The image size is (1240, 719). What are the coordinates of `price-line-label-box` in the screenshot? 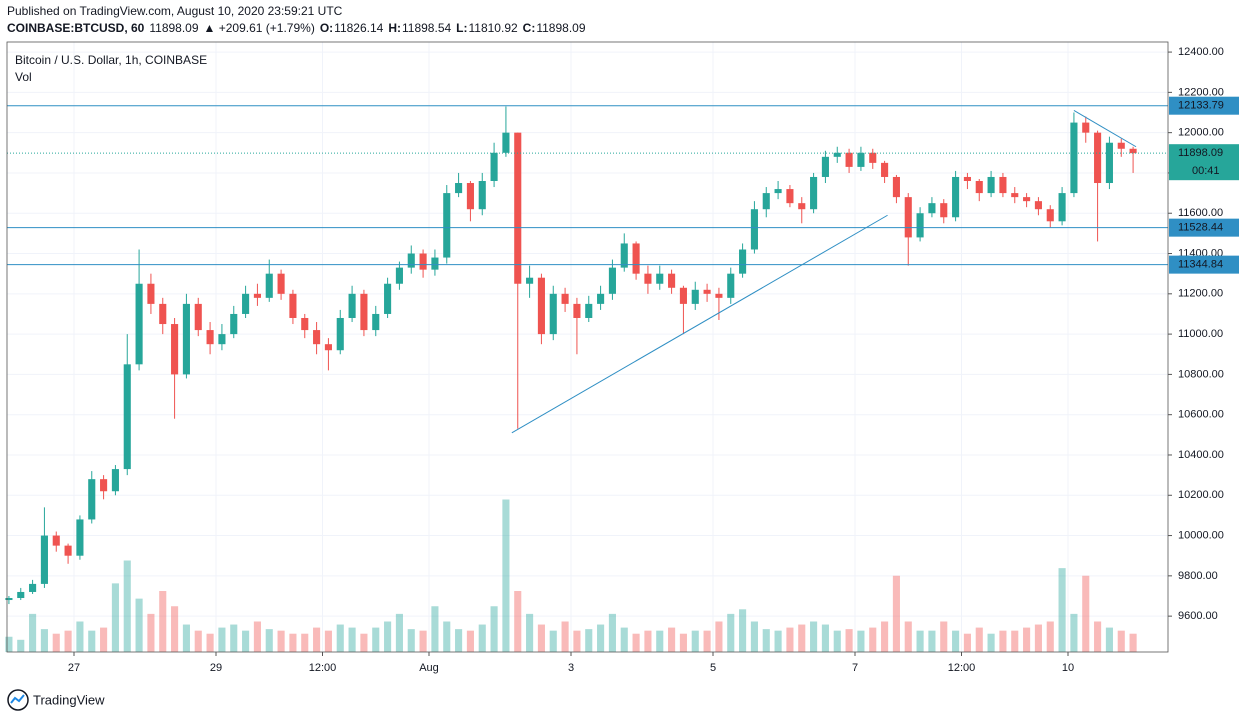 It's located at (1204, 105).